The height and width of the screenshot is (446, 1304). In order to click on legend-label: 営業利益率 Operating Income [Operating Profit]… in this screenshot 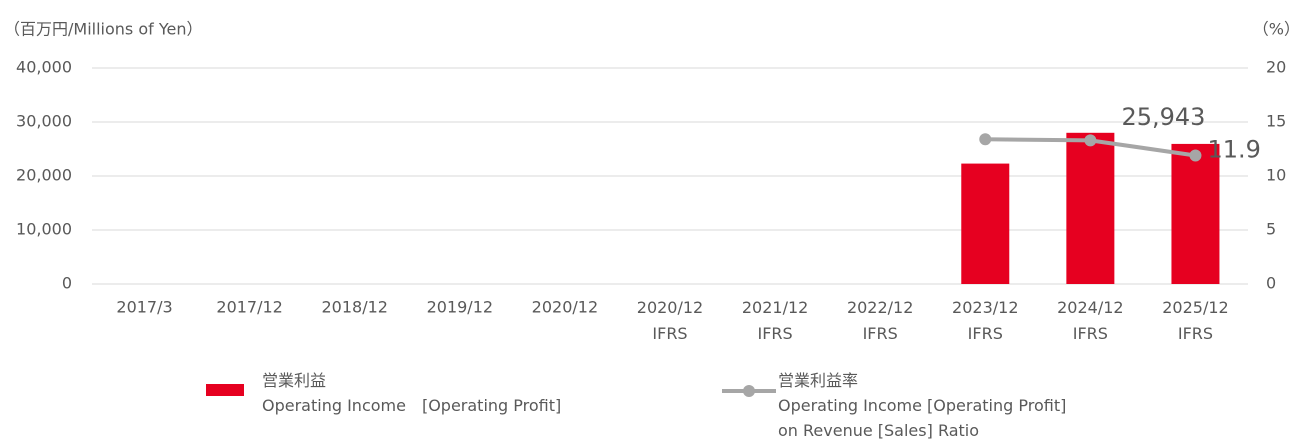, I will do `click(922, 405)`.